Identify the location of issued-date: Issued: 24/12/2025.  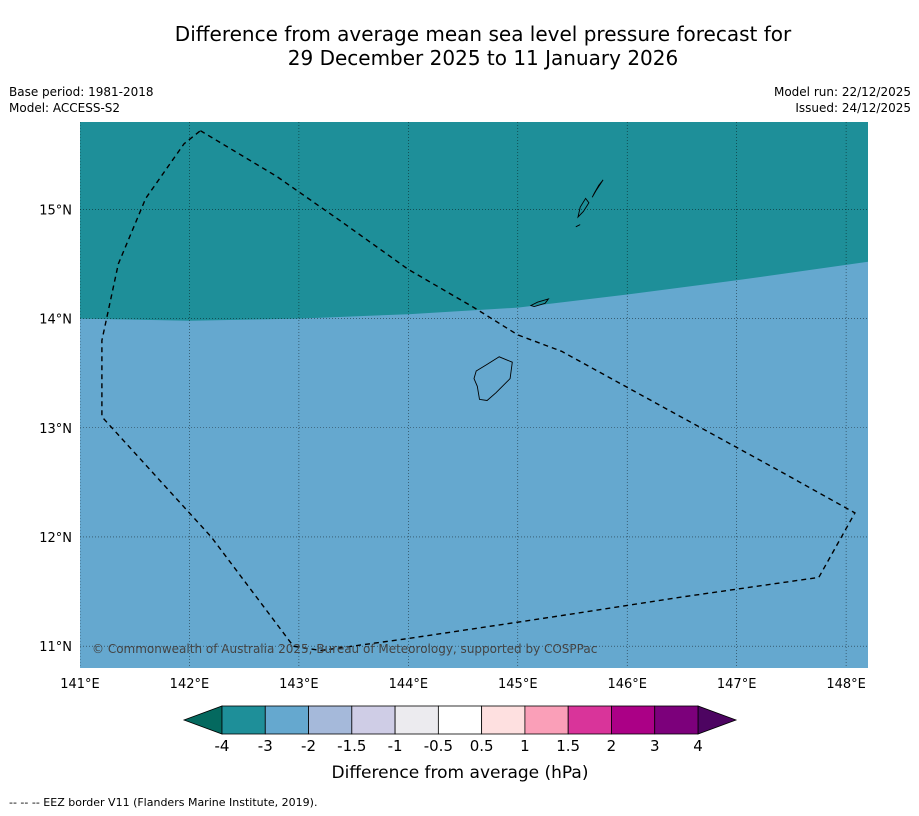
(853, 108).